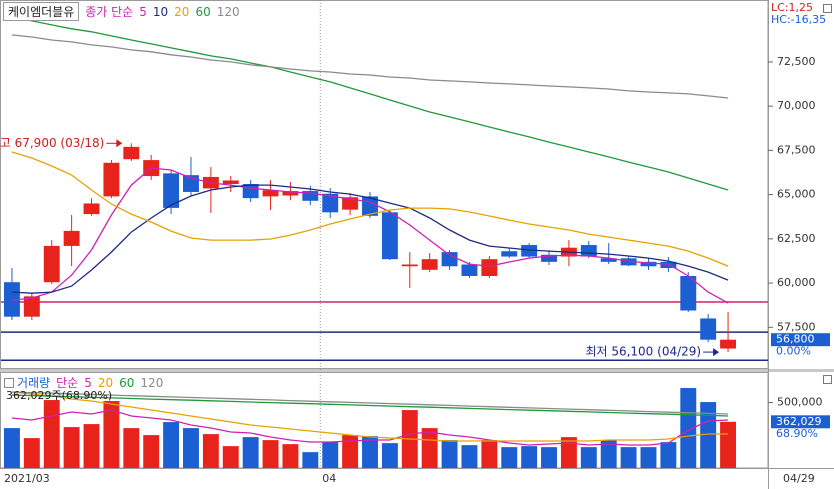 The width and height of the screenshot is (834, 489). What do you see at coordinates (27, 478) in the screenshot?
I see `x-tick-label: 2021/03` at bounding box center [27, 478].